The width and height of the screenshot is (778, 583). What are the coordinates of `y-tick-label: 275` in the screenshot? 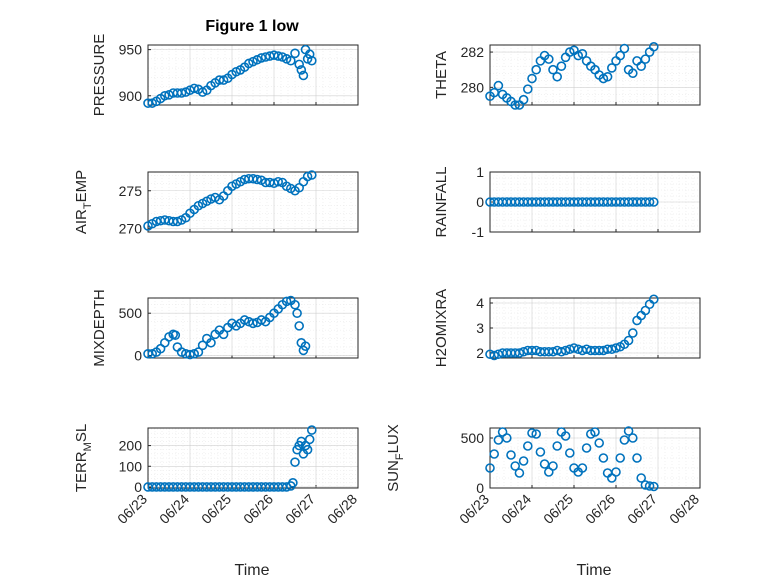 It's located at (131, 191).